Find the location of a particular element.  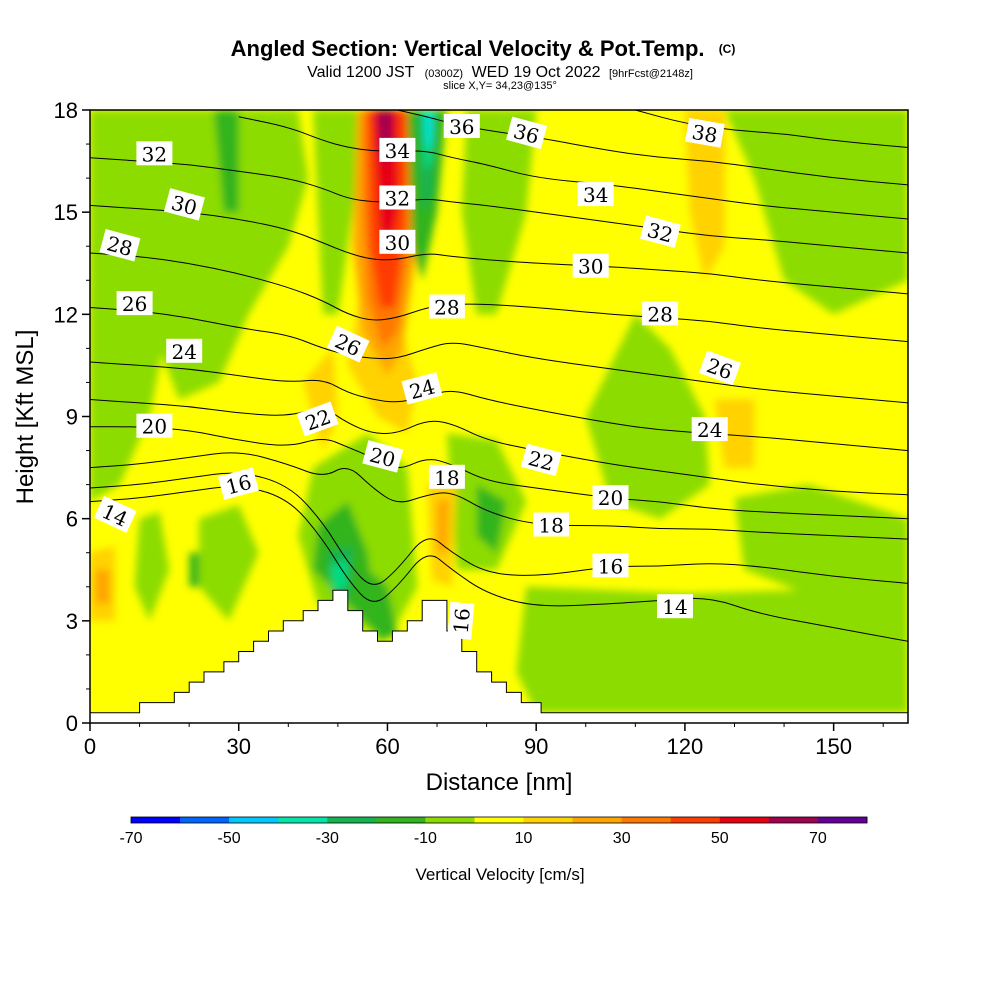

contour-label: 24 is located at coordinates (709, 429).